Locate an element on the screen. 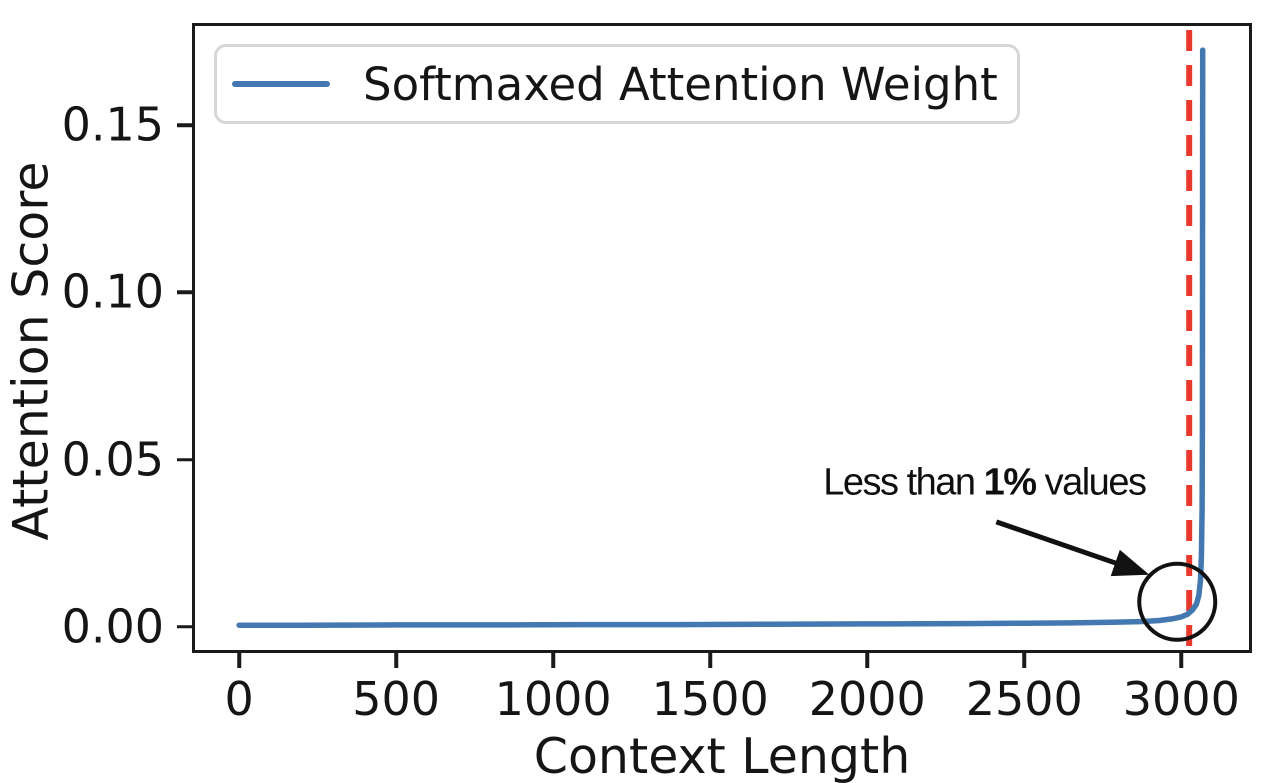  annotation-text-part: Less than is located at coordinates (903, 482).